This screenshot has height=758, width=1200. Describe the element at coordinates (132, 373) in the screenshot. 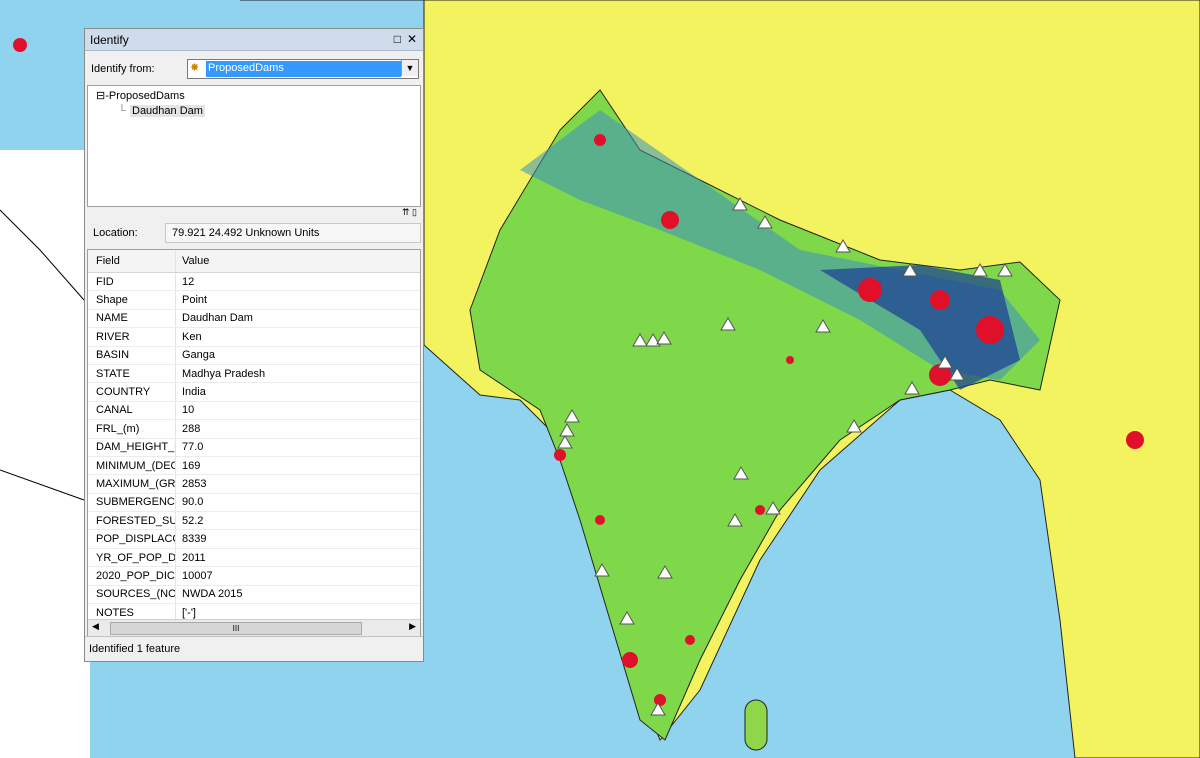

I see `field-cell: STATE` at that location.